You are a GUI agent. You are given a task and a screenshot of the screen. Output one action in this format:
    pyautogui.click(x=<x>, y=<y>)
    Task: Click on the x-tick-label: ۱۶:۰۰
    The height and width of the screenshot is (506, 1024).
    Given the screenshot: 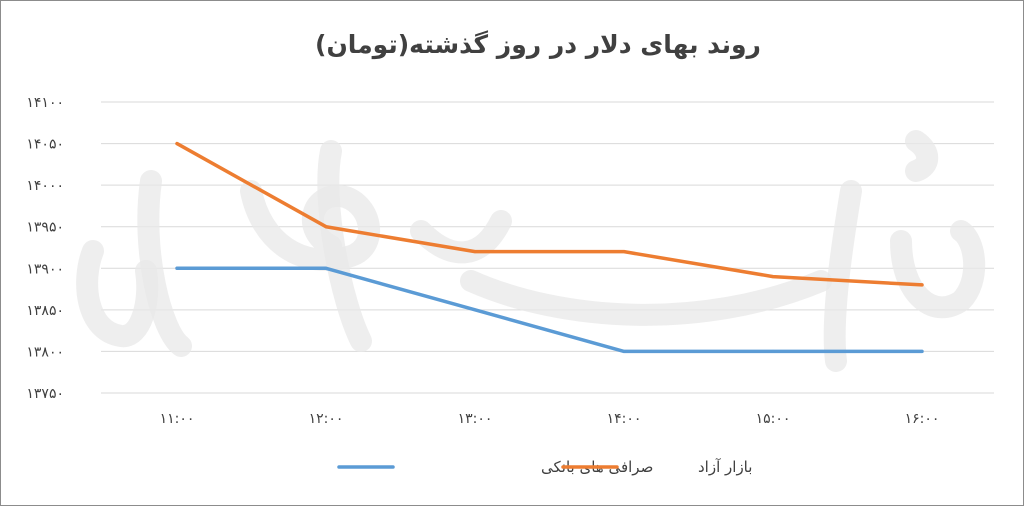 What is the action you would take?
    pyautogui.click(x=922, y=419)
    